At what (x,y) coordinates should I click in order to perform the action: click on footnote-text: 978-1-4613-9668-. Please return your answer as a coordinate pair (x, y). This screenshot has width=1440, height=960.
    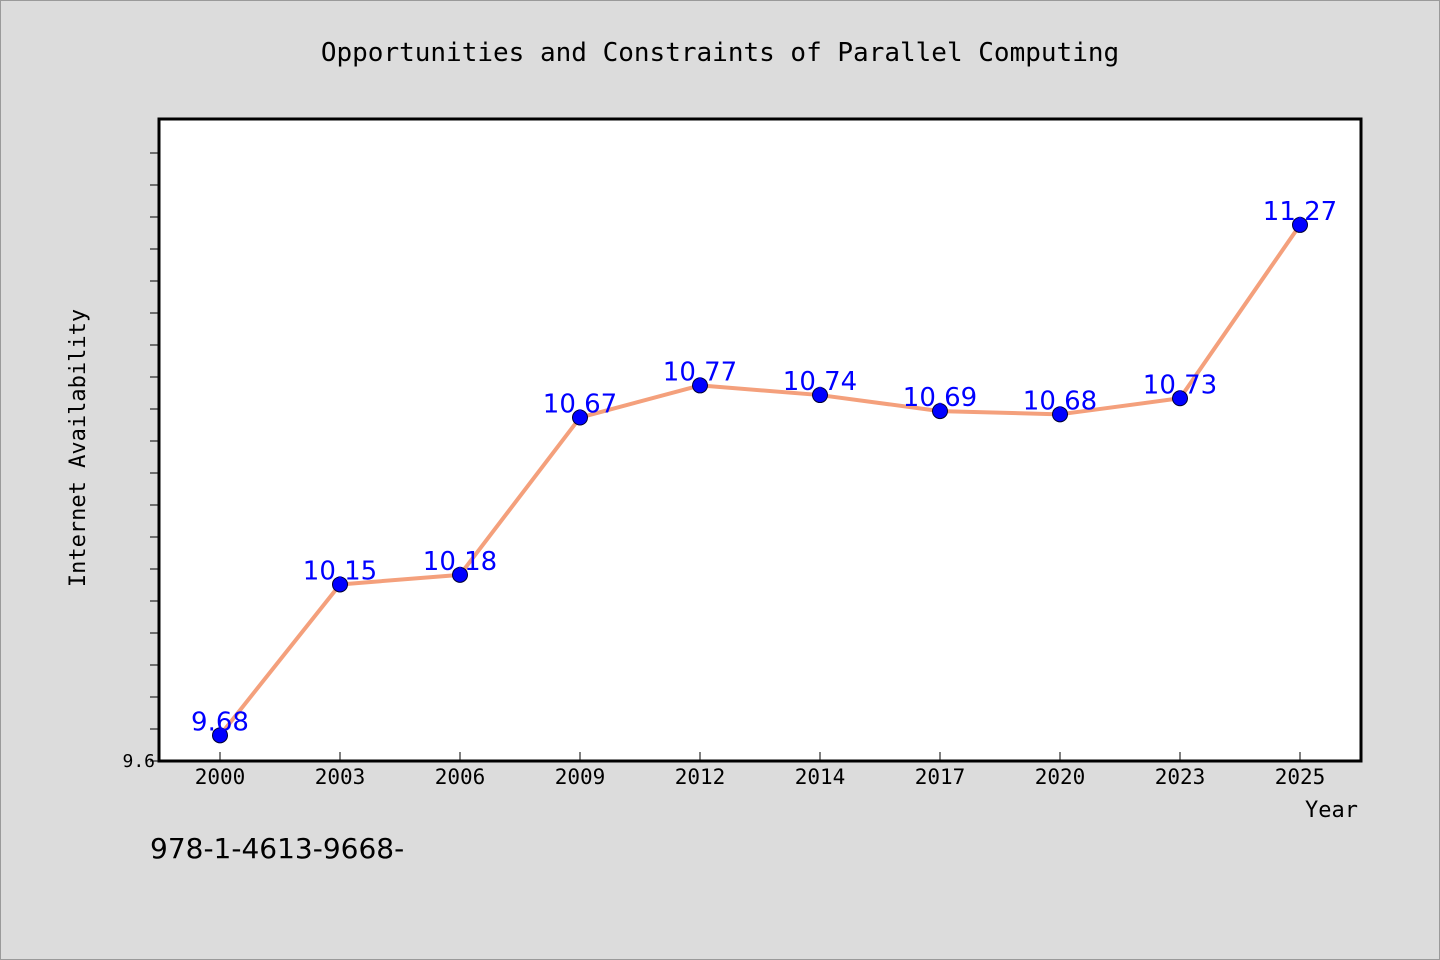
    Looking at the image, I should click on (277, 848).